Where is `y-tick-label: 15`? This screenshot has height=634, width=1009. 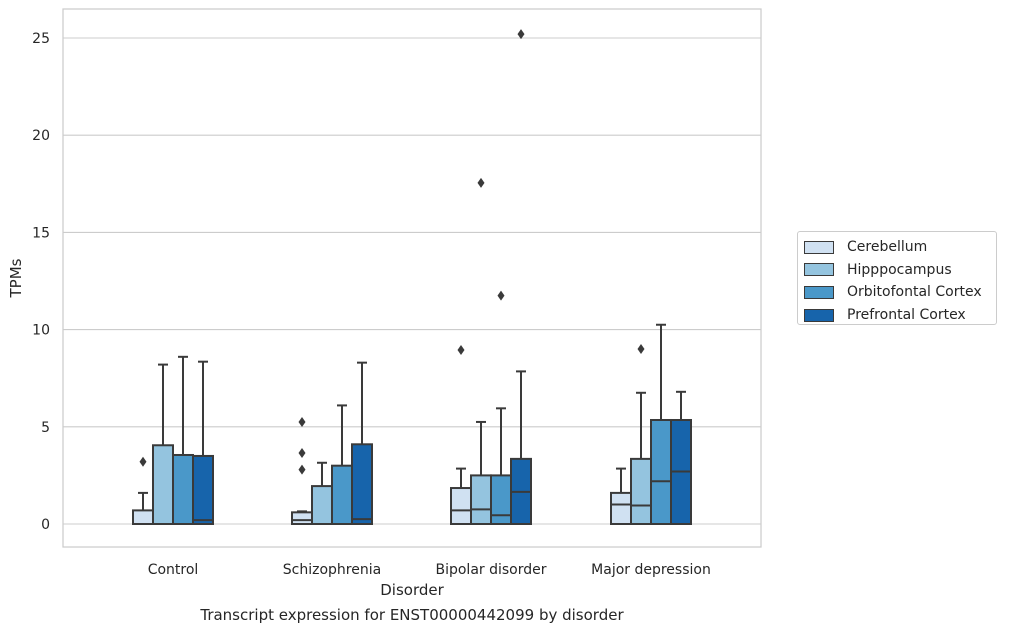 y-tick-label: 15 is located at coordinates (41, 233).